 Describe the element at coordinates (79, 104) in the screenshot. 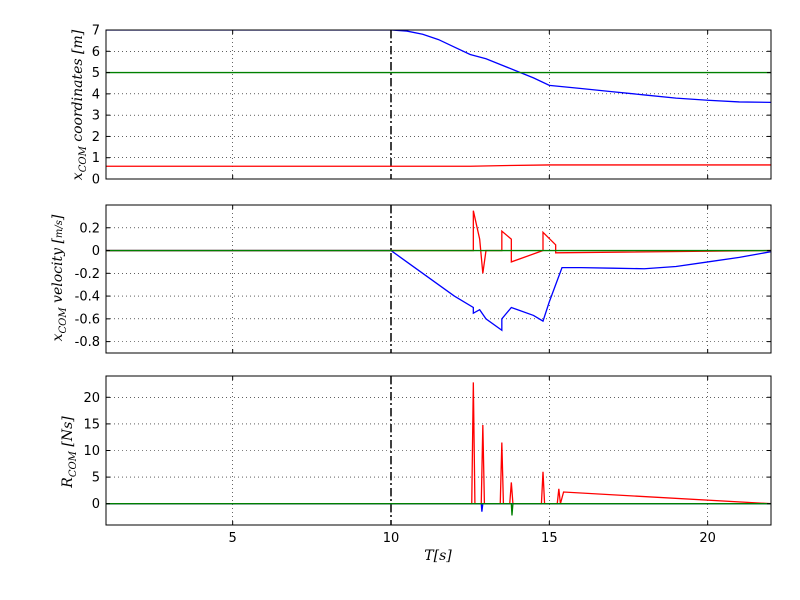

I see `ylabel-coordinates: xCOM coordinates [m]` at that location.